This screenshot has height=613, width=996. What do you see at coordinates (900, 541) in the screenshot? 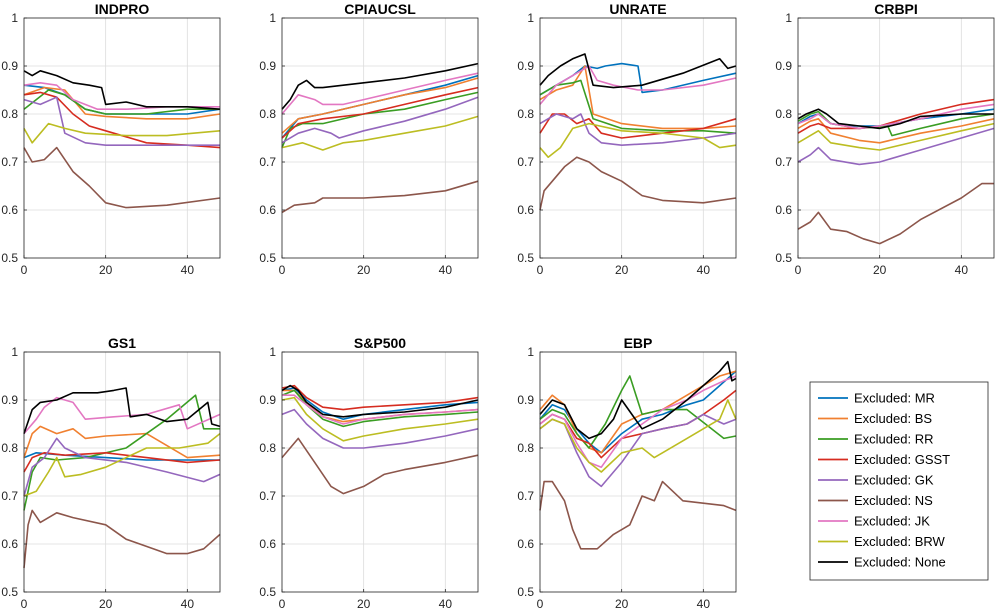
I see `legend-label: Excluded: BRW` at bounding box center [900, 541].